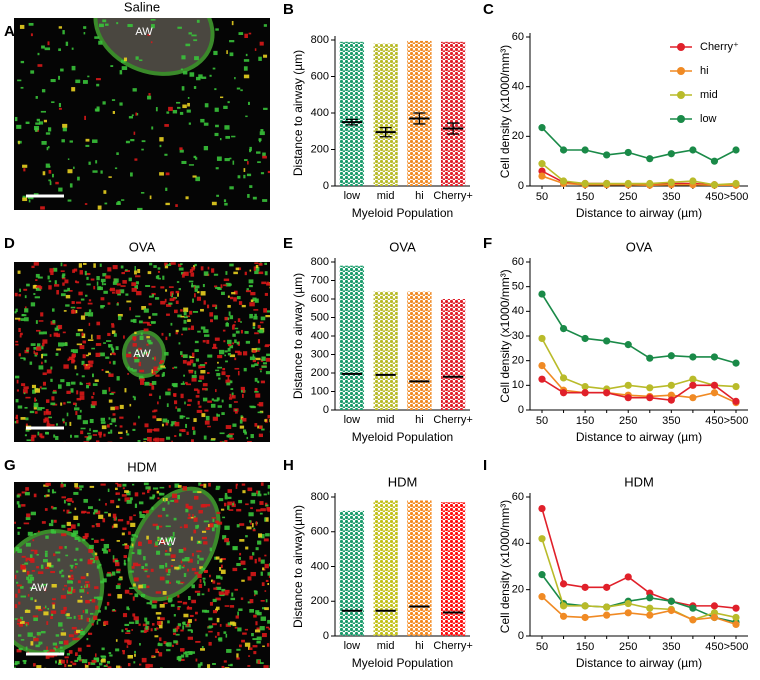 Image resolution: width=760 pixels, height=680 pixels. What do you see at coordinates (736, 421) in the screenshot?
I see `x-tick-label: >500` at bounding box center [736, 421].